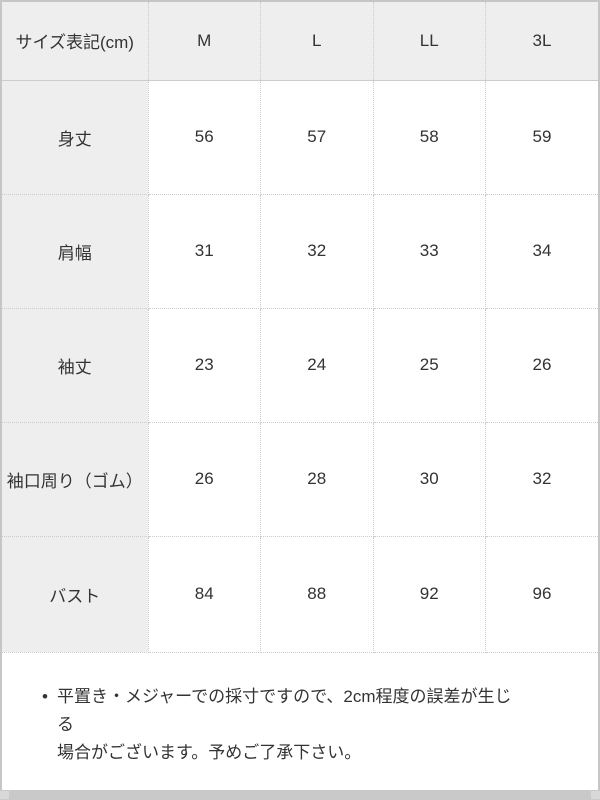 This screenshot has width=600, height=800. Describe the element at coordinates (541, 251) in the screenshot. I see `value-cell: 34` at that location.